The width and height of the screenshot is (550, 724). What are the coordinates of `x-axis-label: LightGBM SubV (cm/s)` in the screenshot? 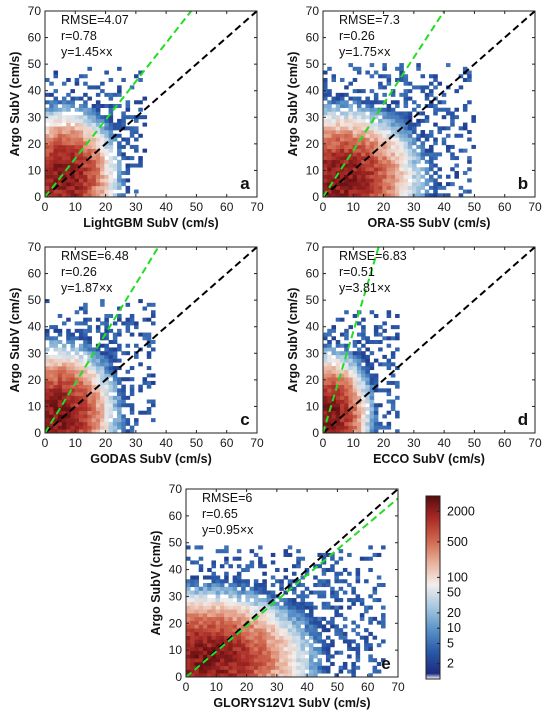 It's located at (150, 223).